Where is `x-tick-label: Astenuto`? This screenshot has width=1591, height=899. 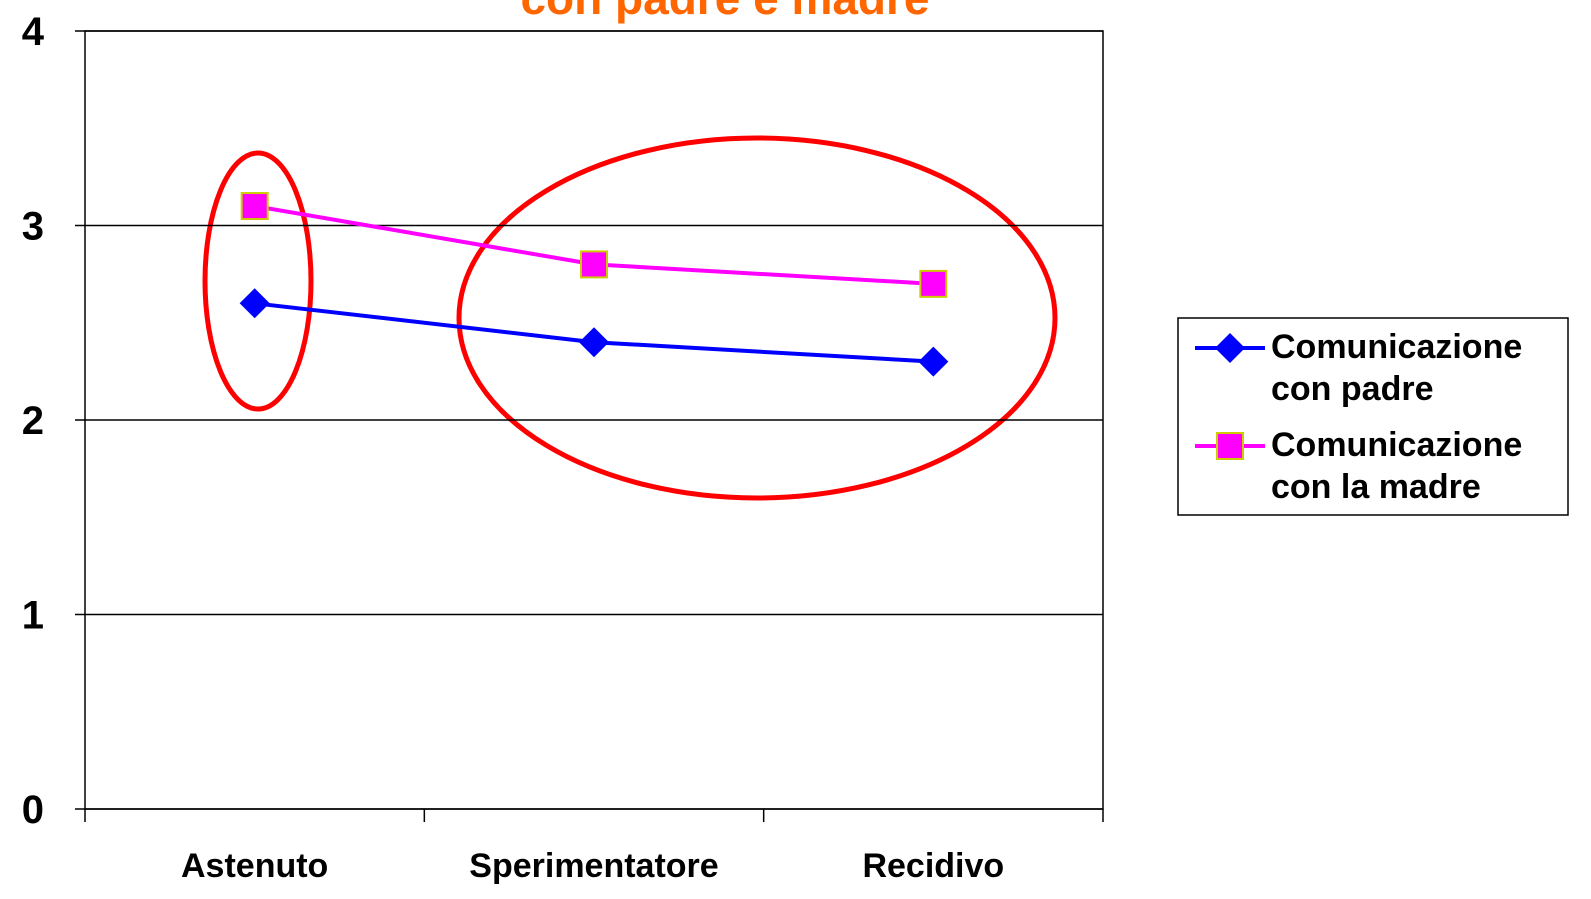
x-tick-label: Astenuto is located at coordinates (254, 866).